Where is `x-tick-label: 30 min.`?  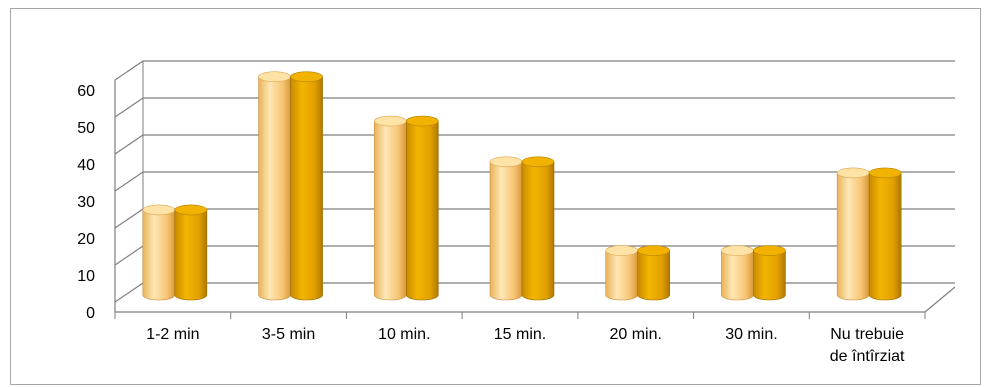 x-tick-label: 30 min. is located at coordinates (751, 334).